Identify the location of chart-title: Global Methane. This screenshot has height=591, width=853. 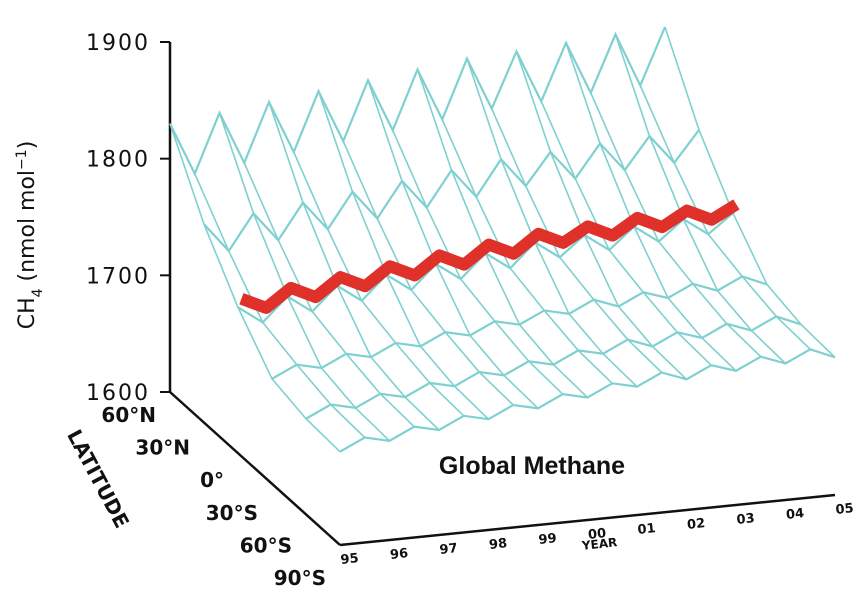
(532, 466).